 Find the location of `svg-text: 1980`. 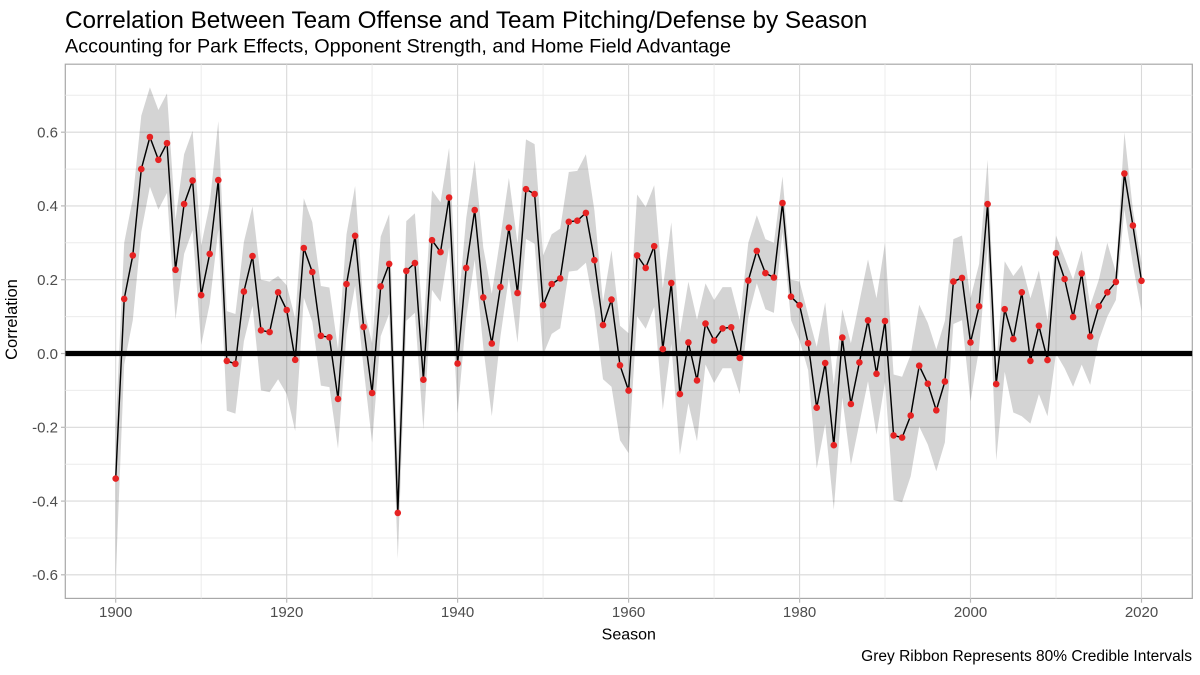

svg-text: 1980 is located at coordinates (799, 612).